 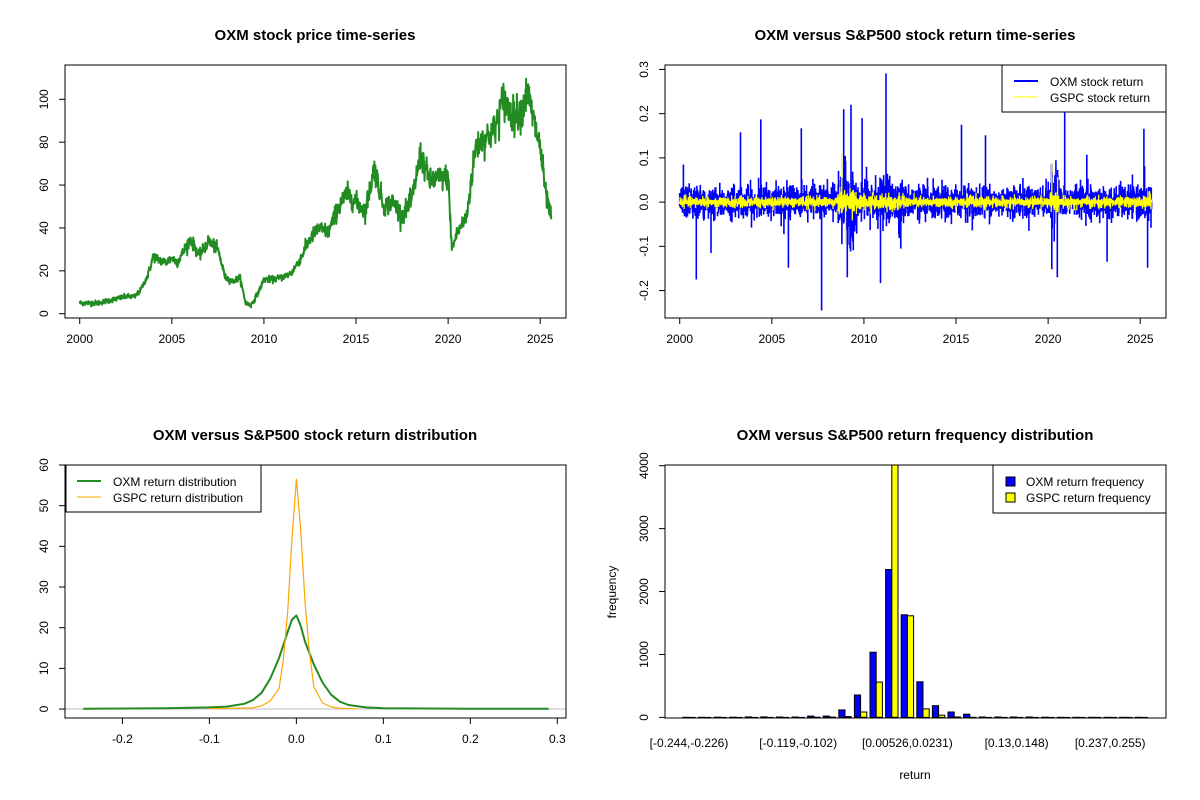 I want to click on price-chart-title: OXM stock price time-series, so click(x=315, y=35).